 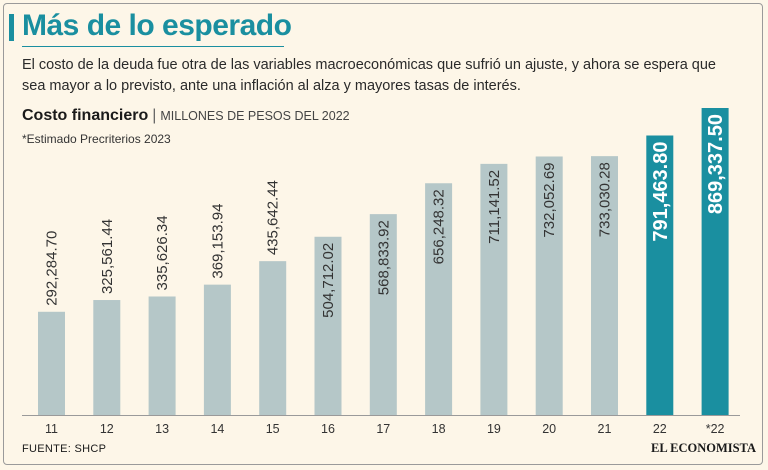 I want to click on value-label: 435,642.44, so click(x=273, y=217).